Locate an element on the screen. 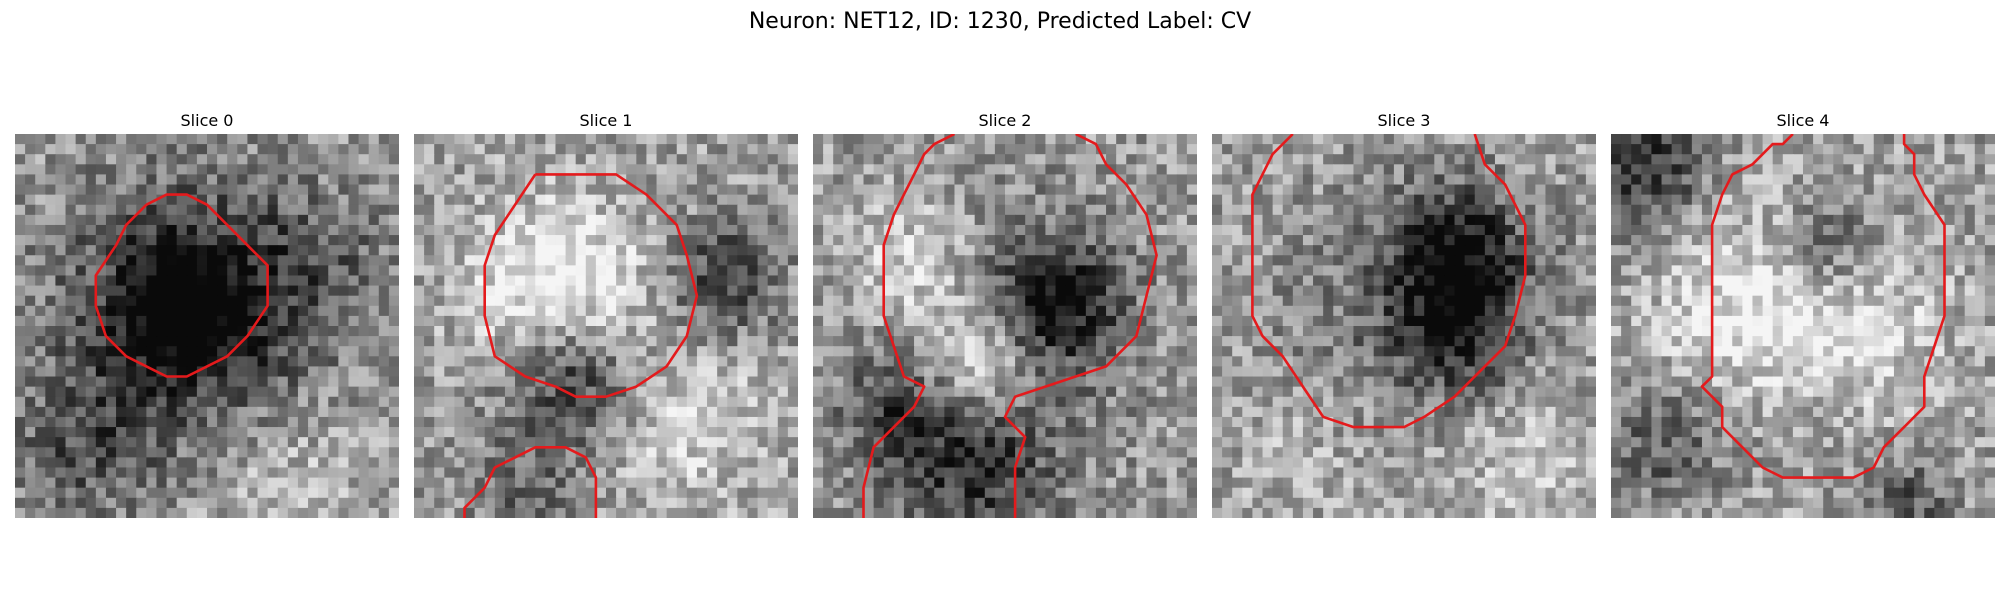 The height and width of the screenshot is (600, 2000). panel-slice-4: Slice 4 is located at coordinates (1803, 313).